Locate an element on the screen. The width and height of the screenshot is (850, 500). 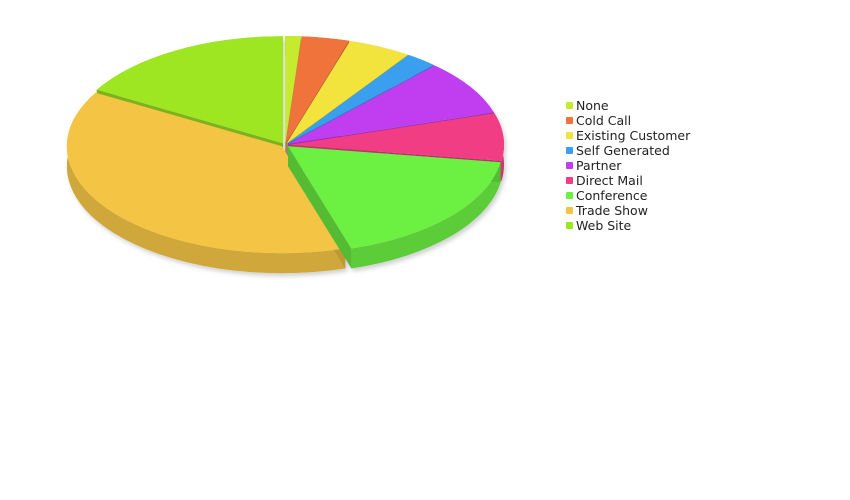
pie-slice-conference is located at coordinates (394, 207).